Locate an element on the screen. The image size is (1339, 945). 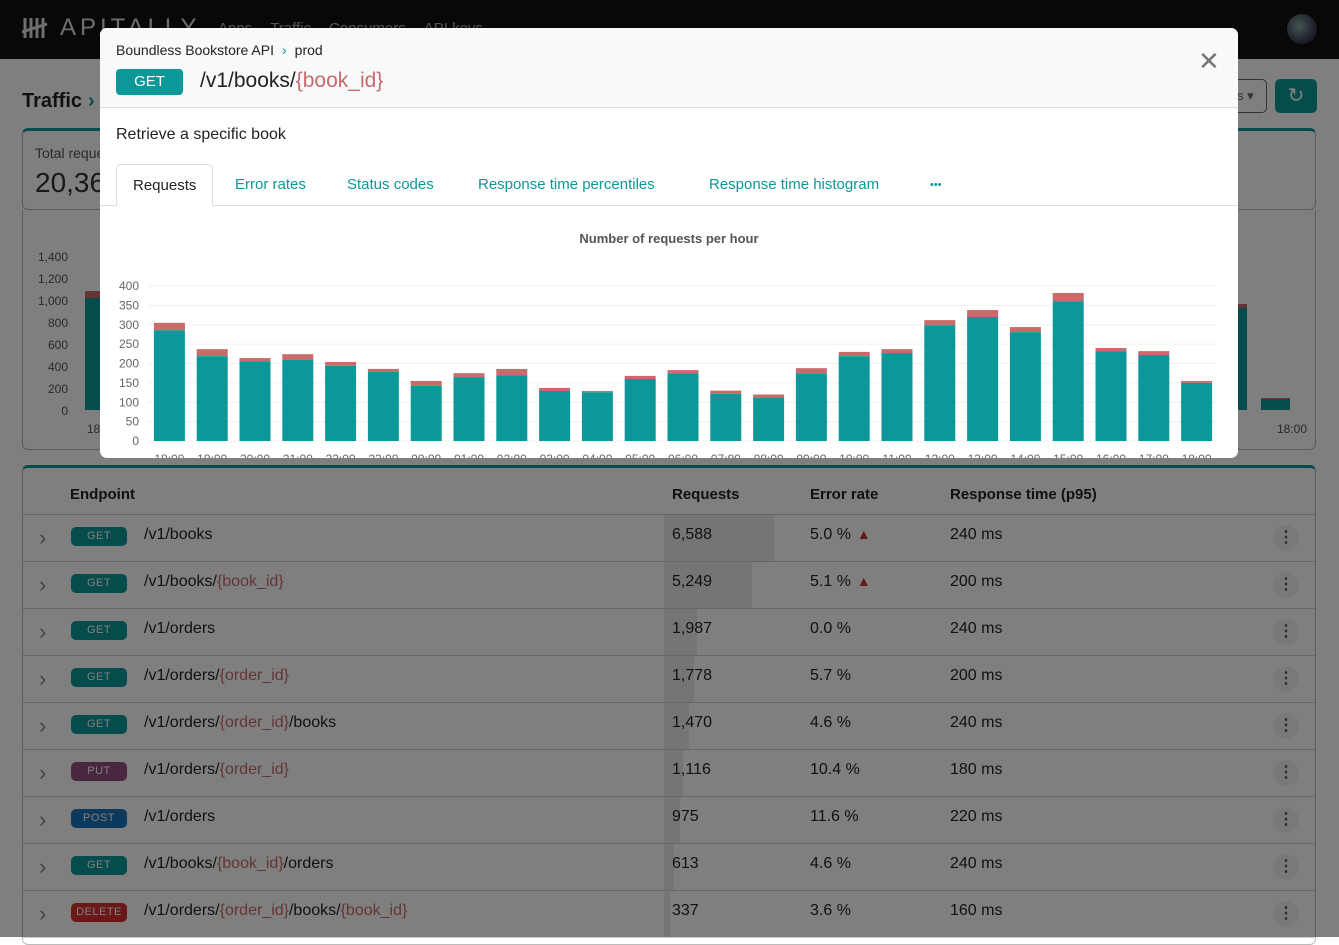
y-tick-label: 50 is located at coordinates (133, 422).